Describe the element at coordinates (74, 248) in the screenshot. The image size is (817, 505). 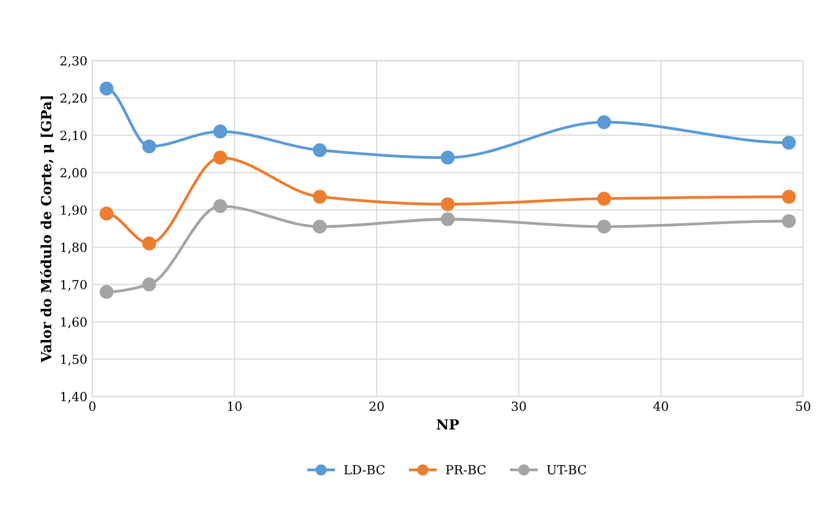
I see `y-tick-label: 1,80` at that location.